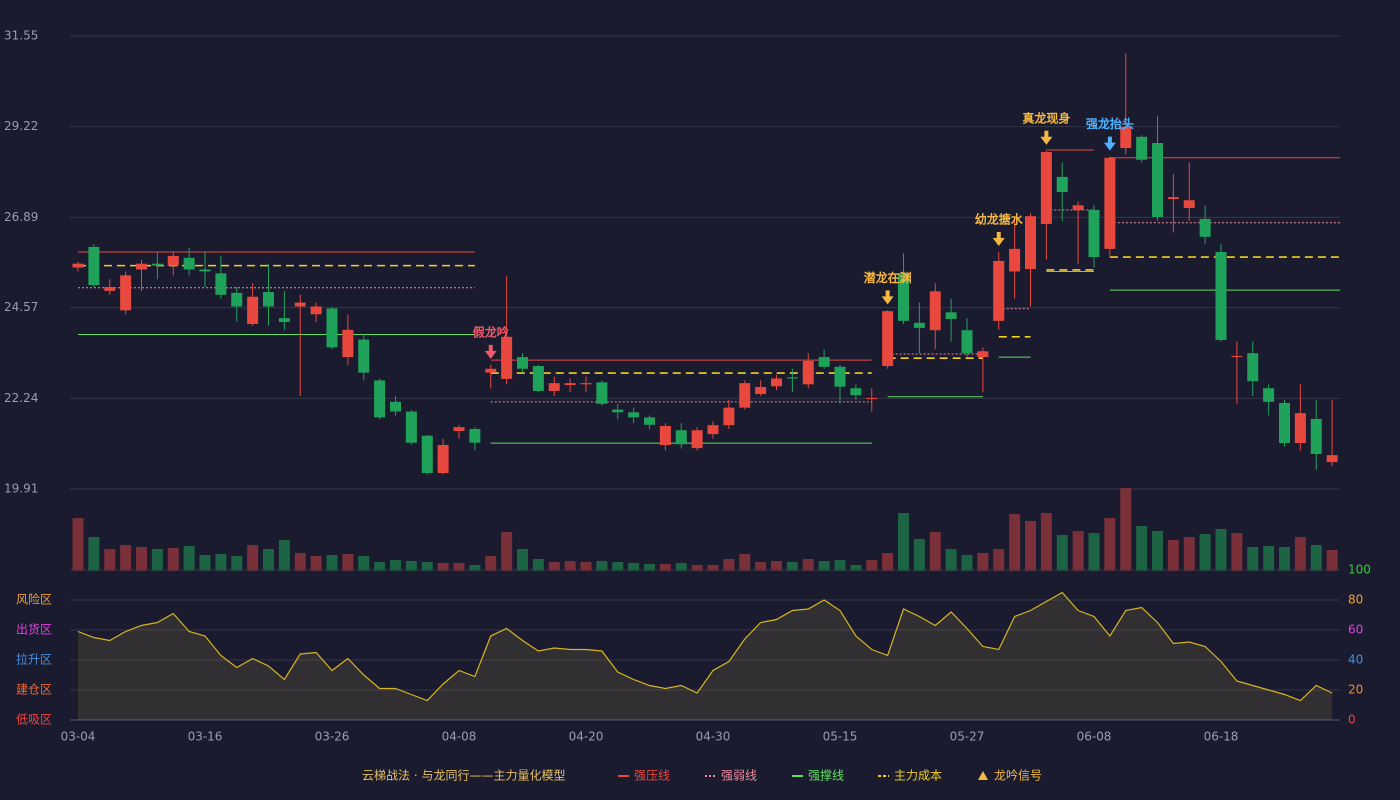 The image size is (1400, 800). I want to click on zone-label: 低吸区, so click(34, 720).